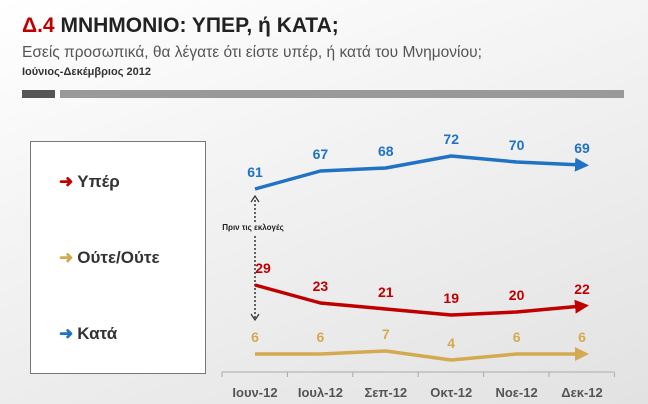  Describe the element at coordinates (451, 139) in the screenshot. I see `data-label: 72` at that location.